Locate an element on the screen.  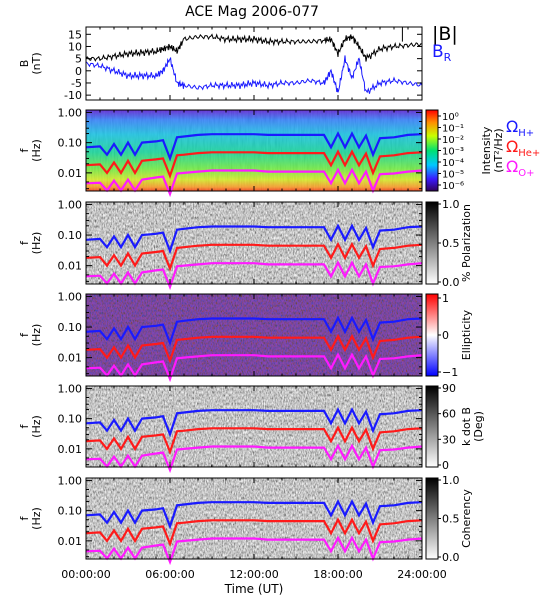
y-tick-label: -5 is located at coordinates (76, 83).